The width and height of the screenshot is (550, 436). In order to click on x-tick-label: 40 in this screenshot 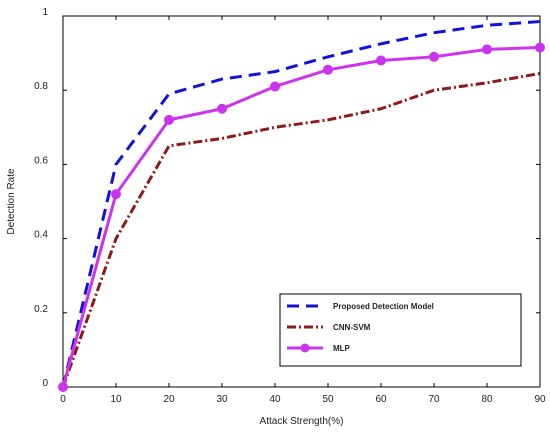, I will do `click(275, 399)`.